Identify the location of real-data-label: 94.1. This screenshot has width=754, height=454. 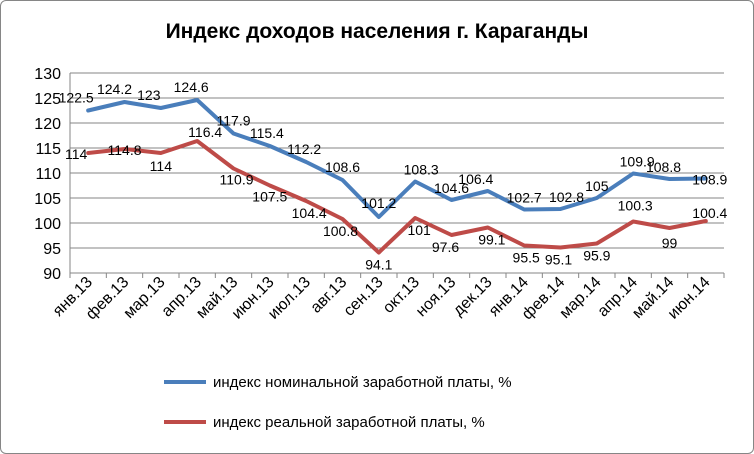
(378, 265).